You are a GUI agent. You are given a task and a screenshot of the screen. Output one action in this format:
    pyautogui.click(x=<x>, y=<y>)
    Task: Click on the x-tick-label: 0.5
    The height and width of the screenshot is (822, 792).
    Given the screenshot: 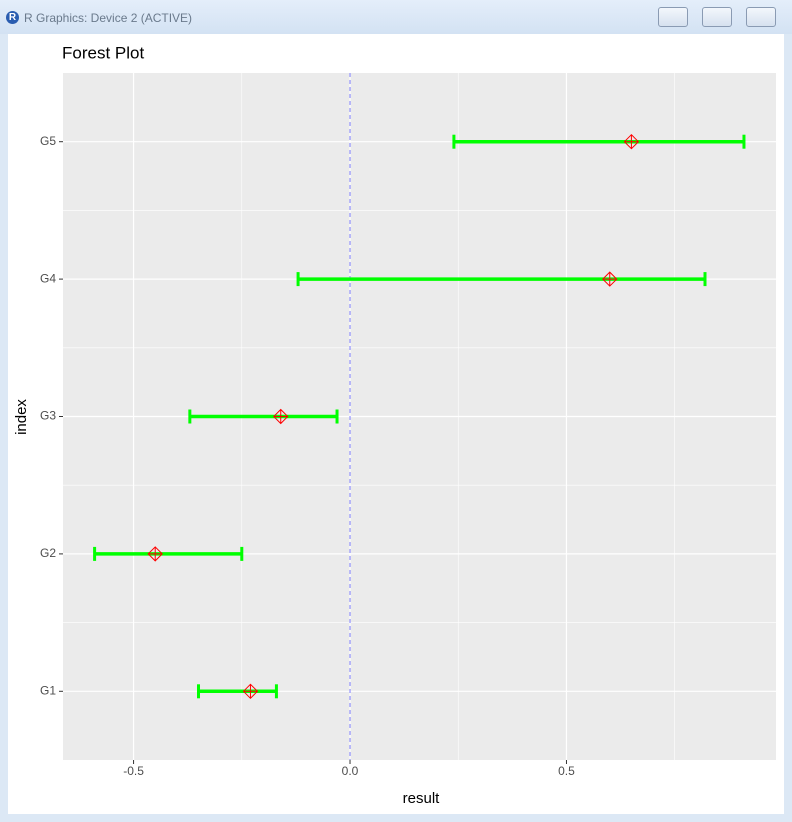 What is the action you would take?
    pyautogui.click(x=566, y=771)
    